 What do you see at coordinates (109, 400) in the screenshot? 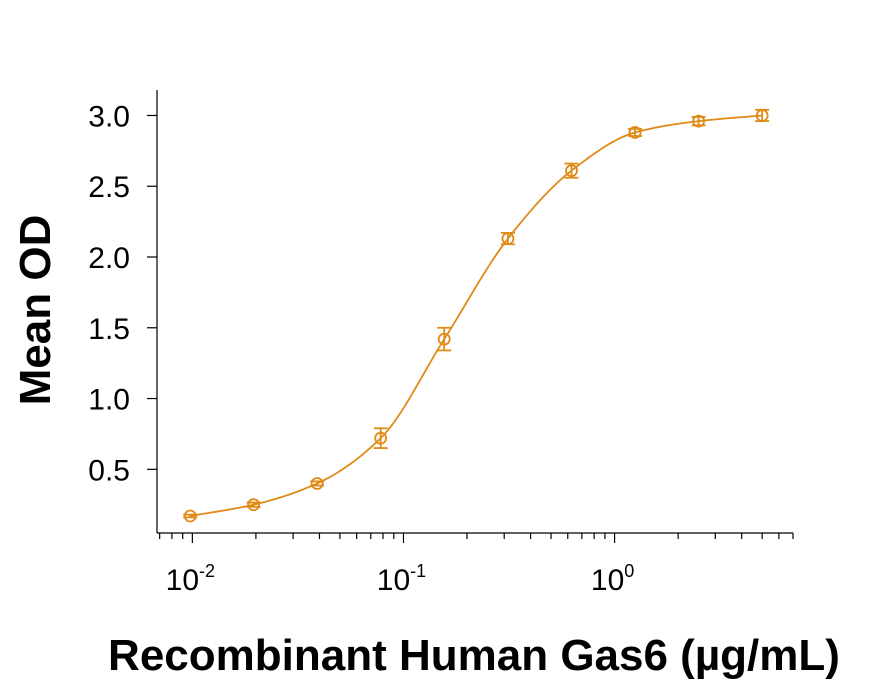
I see `y-tick-label: 1.0` at bounding box center [109, 400].